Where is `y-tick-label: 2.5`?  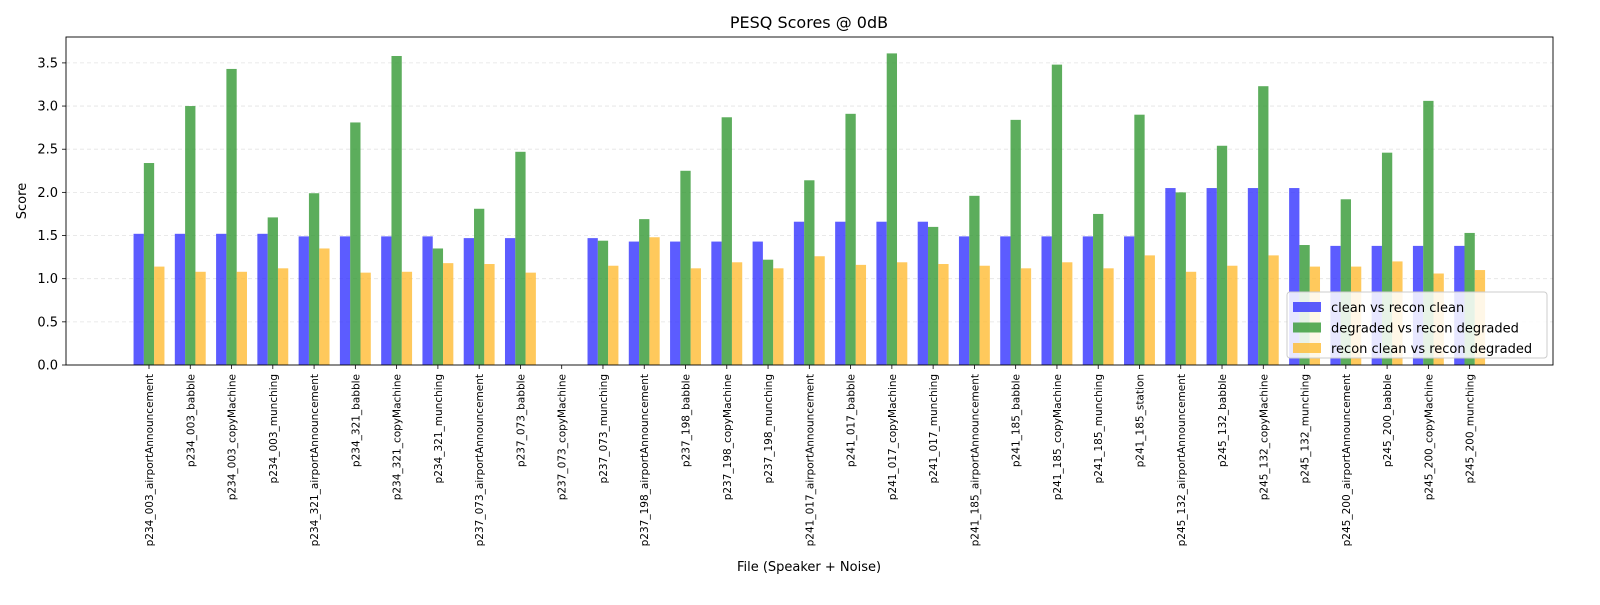 y-tick-label: 2.5 is located at coordinates (47, 150).